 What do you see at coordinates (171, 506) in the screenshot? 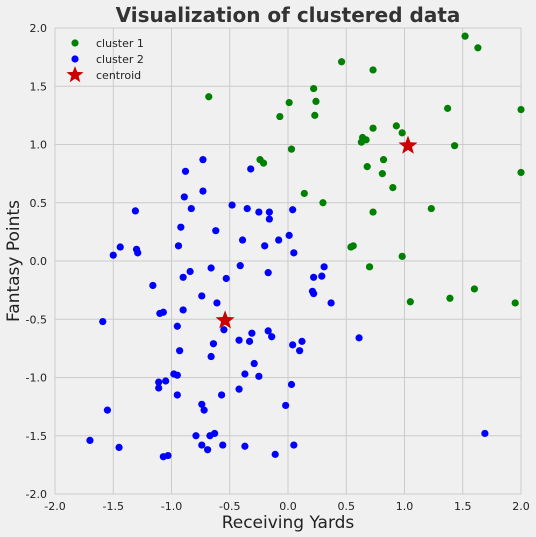
I see `x-tick-label: -1.0` at bounding box center [171, 506].